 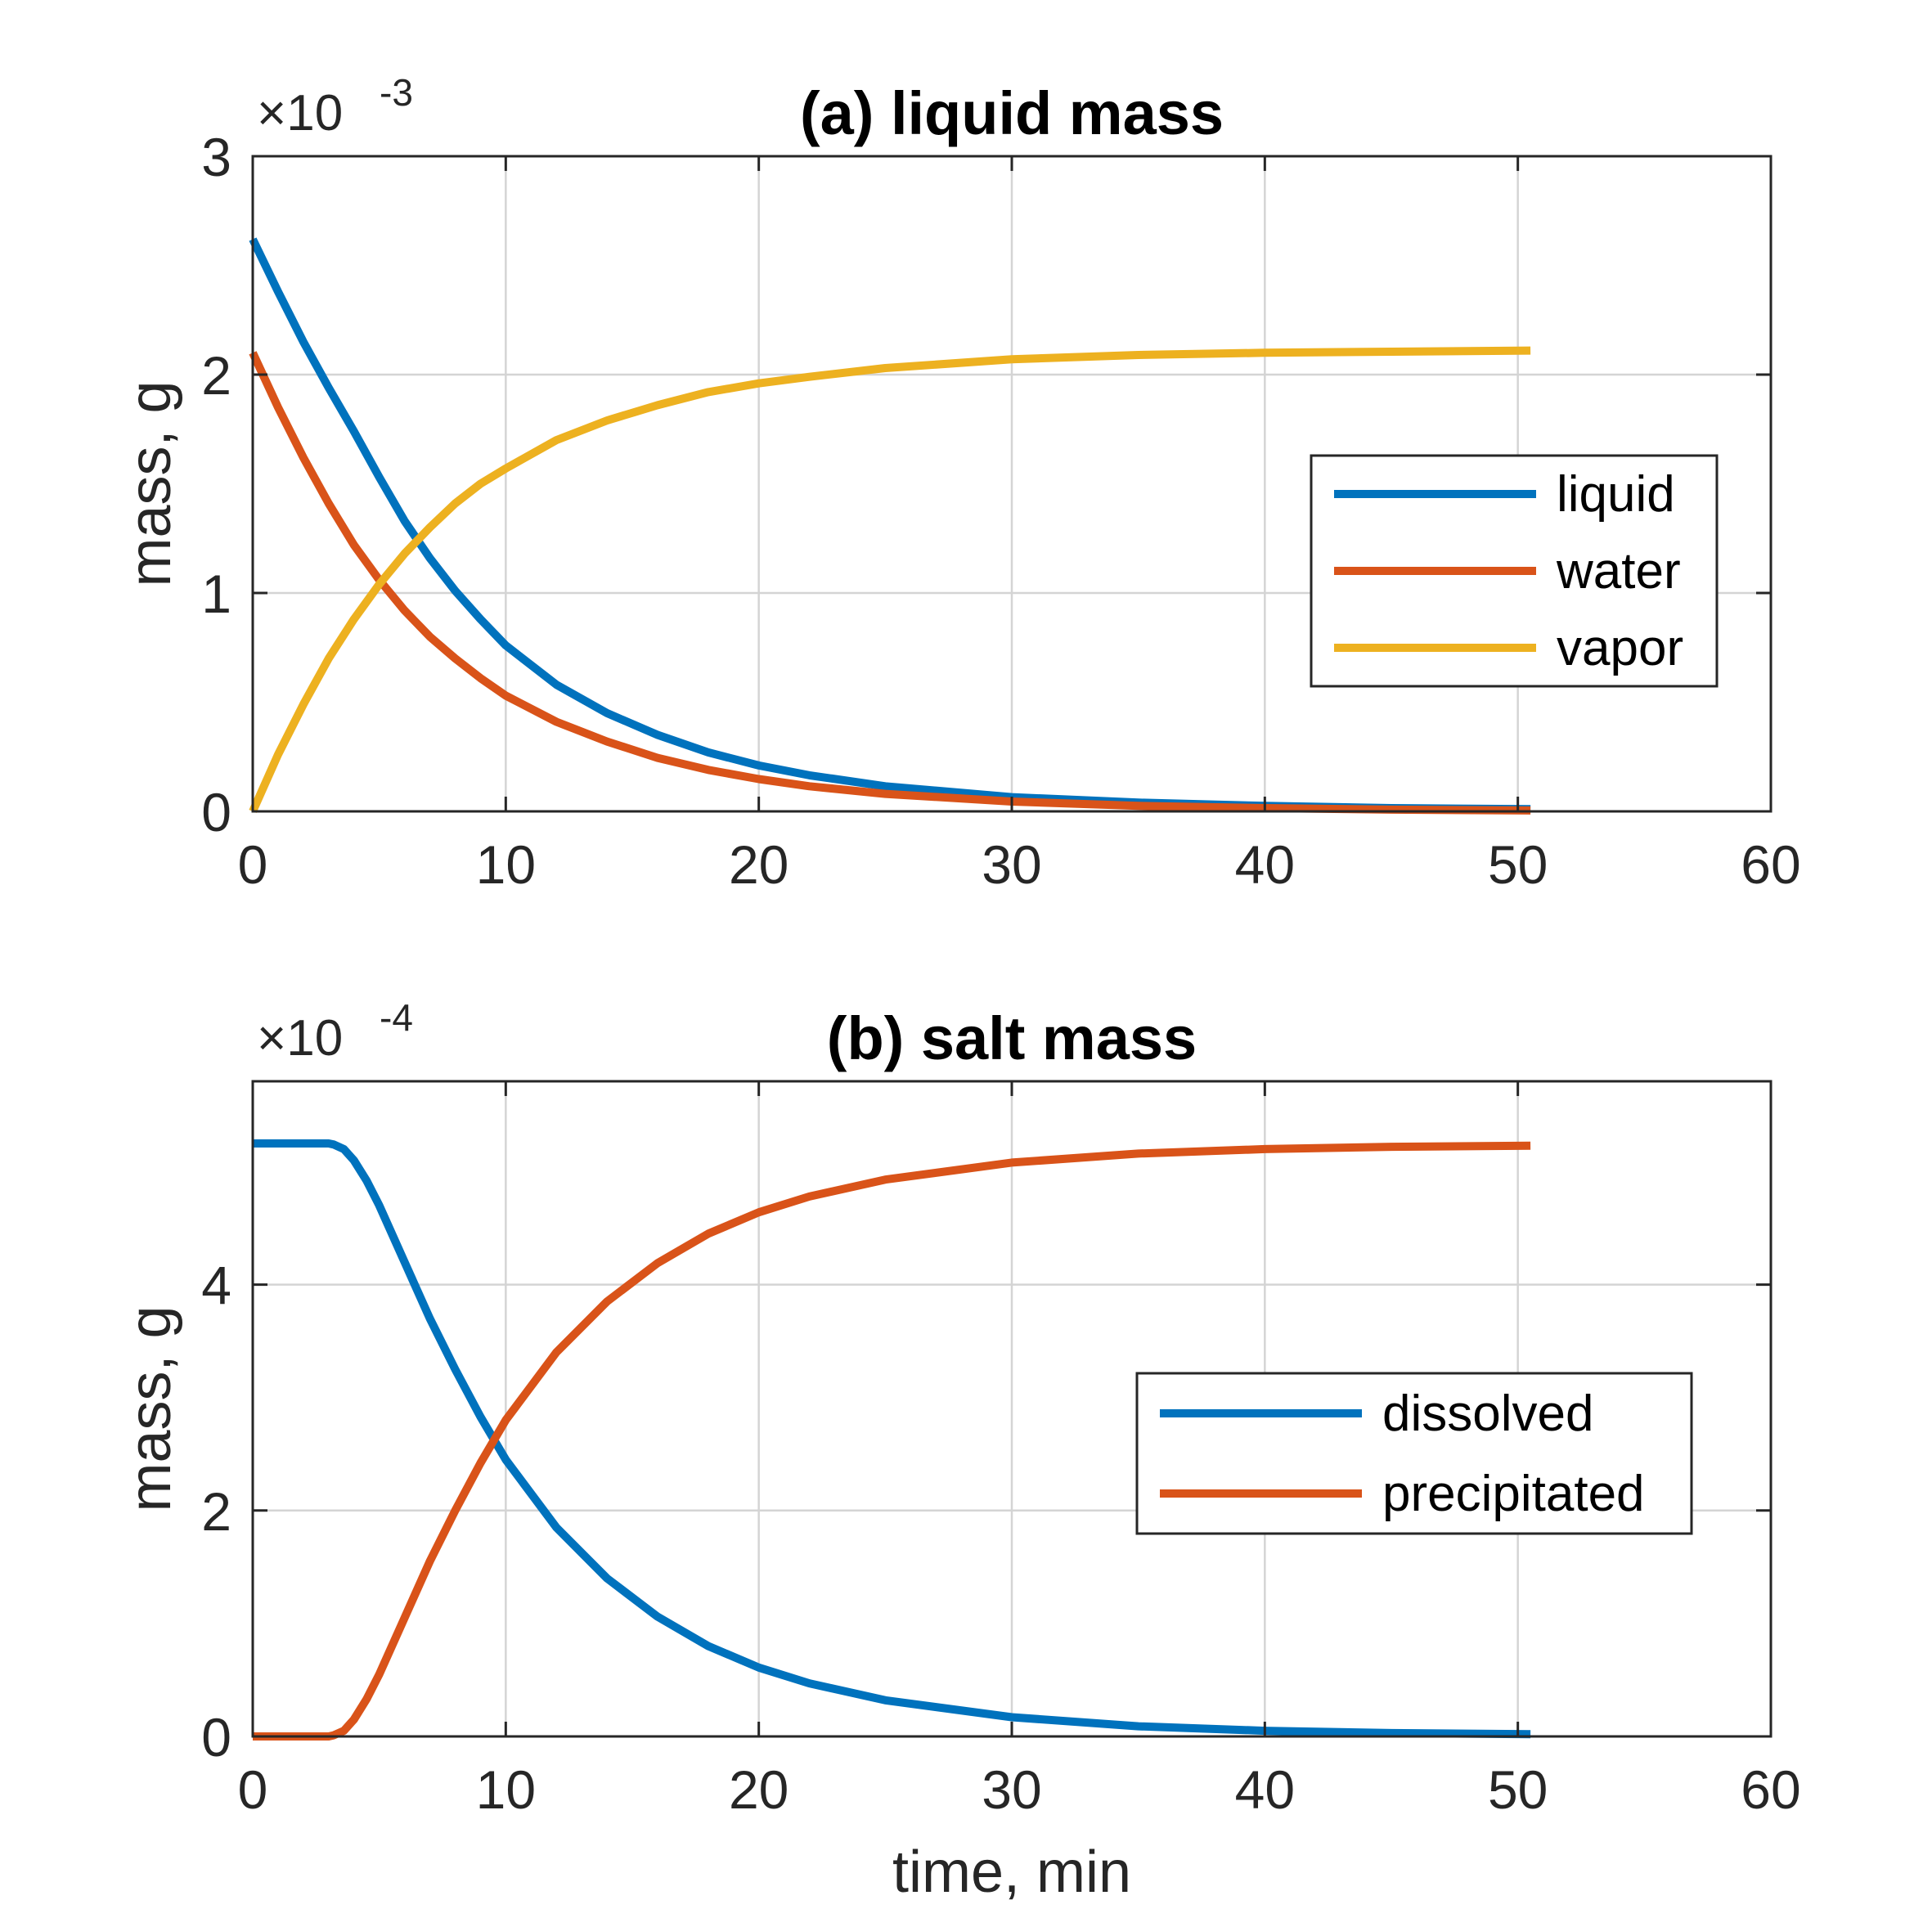 I want to click on y-exponent-power: -4, so click(x=397, y=1018).